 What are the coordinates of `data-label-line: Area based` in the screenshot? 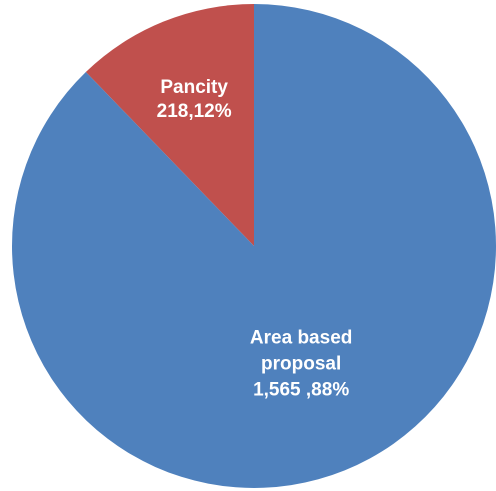 It's located at (301, 338).